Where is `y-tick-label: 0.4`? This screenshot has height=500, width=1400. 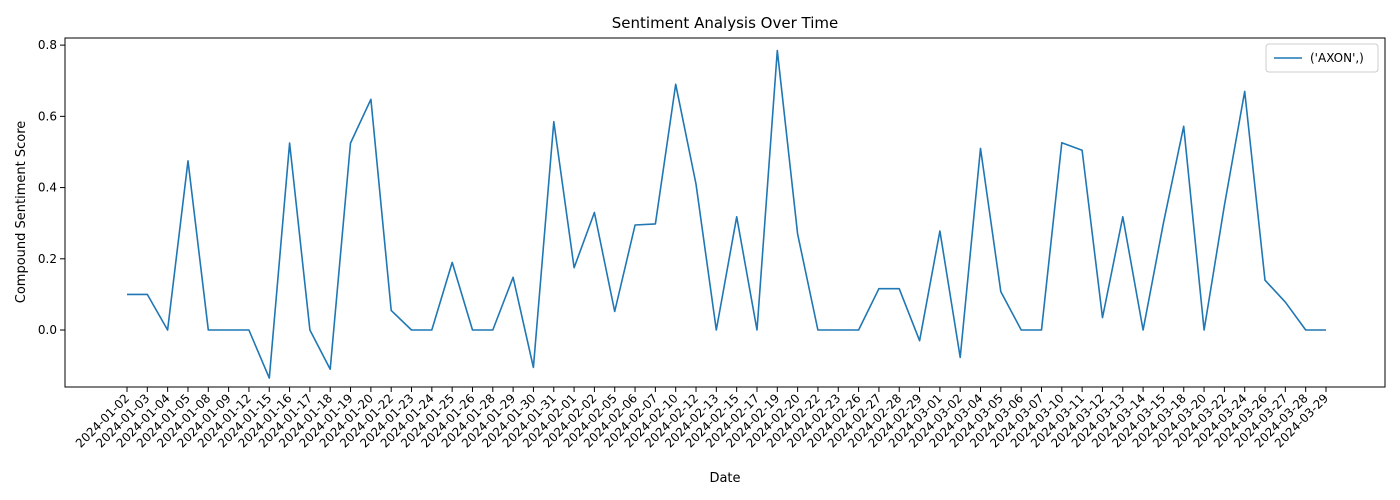 y-tick-label: 0.4 is located at coordinates (47, 188).